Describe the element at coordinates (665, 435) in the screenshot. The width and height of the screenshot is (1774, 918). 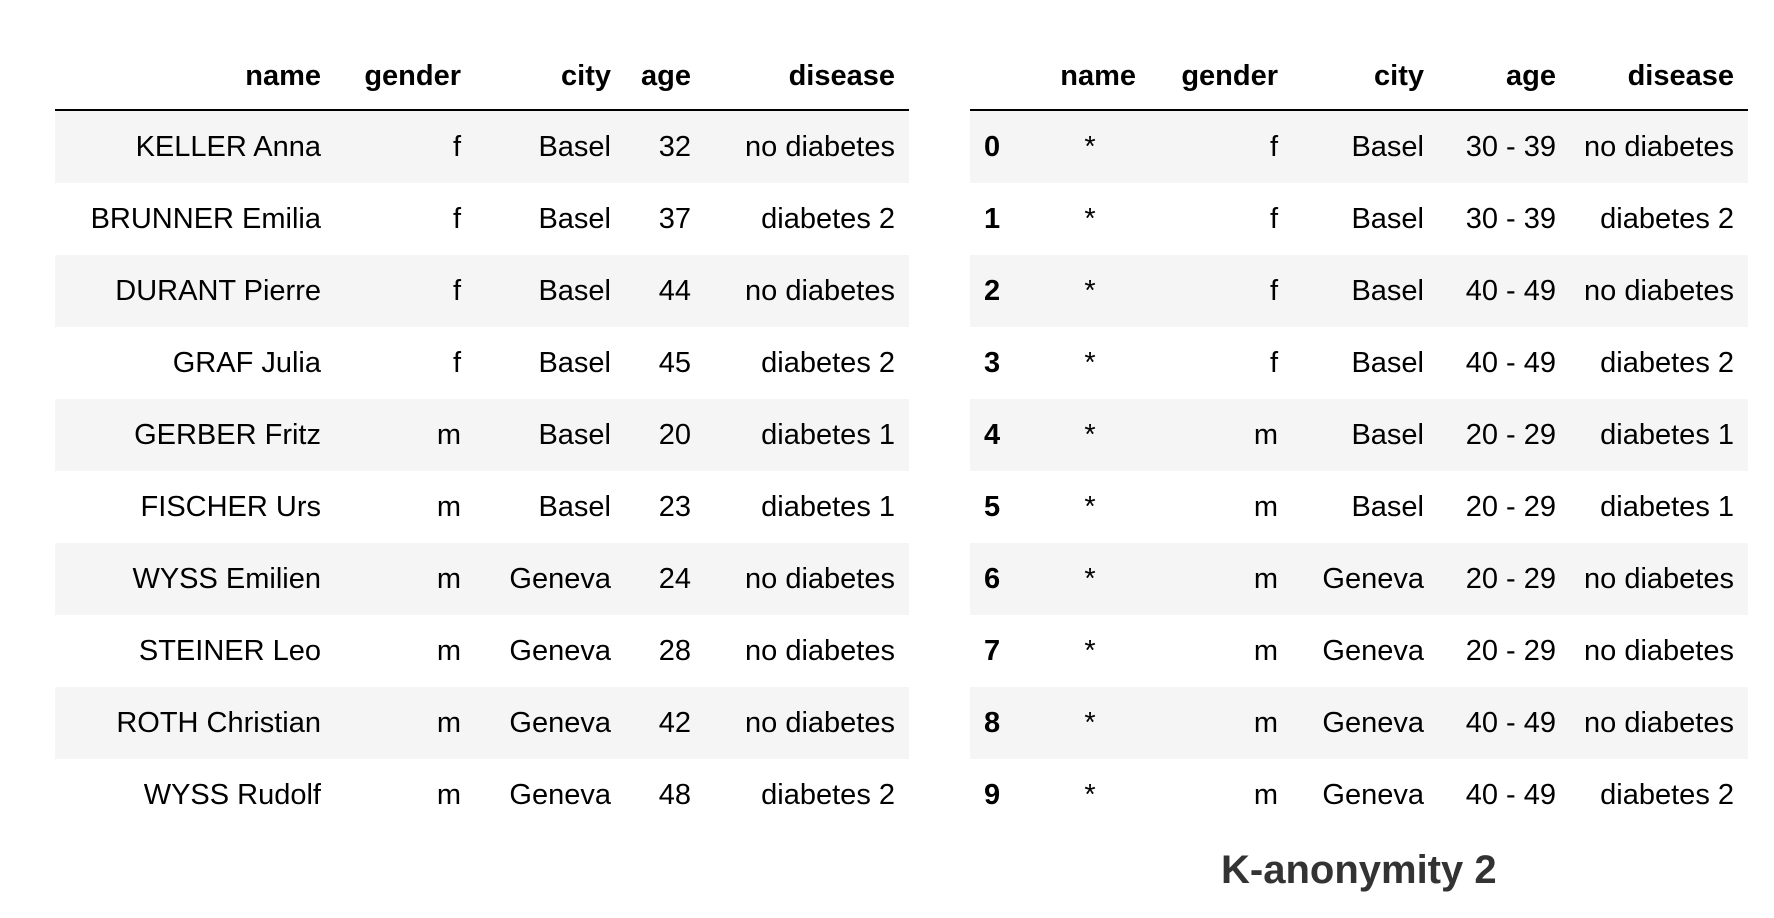
I see `cell-age: 20` at that location.